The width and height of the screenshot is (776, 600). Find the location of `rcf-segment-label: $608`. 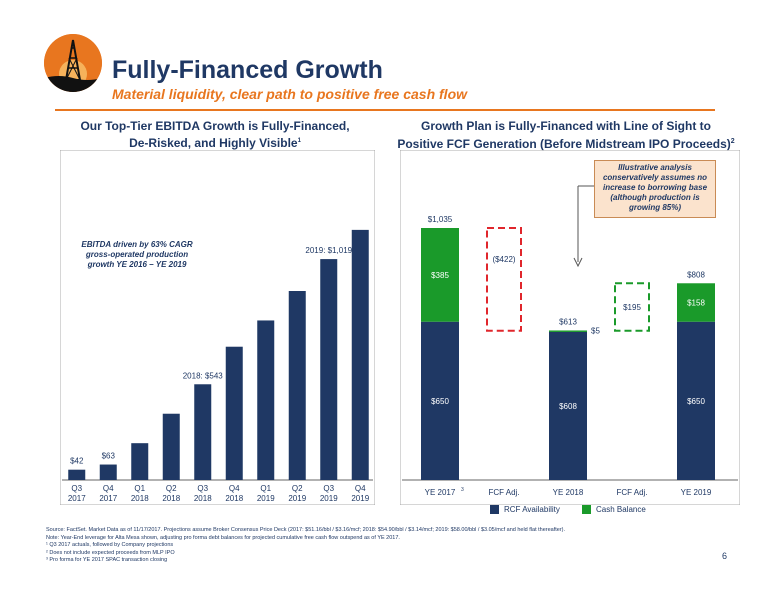

rcf-segment-label: $608 is located at coordinates (568, 406).